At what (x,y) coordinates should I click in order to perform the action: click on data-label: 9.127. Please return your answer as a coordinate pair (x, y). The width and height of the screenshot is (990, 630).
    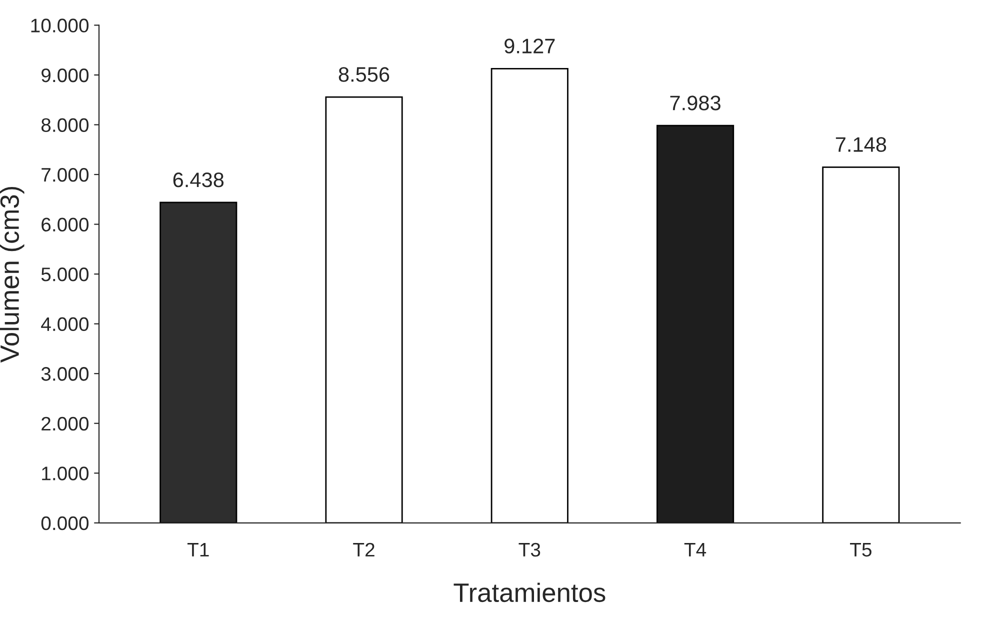
    Looking at the image, I should click on (529, 46).